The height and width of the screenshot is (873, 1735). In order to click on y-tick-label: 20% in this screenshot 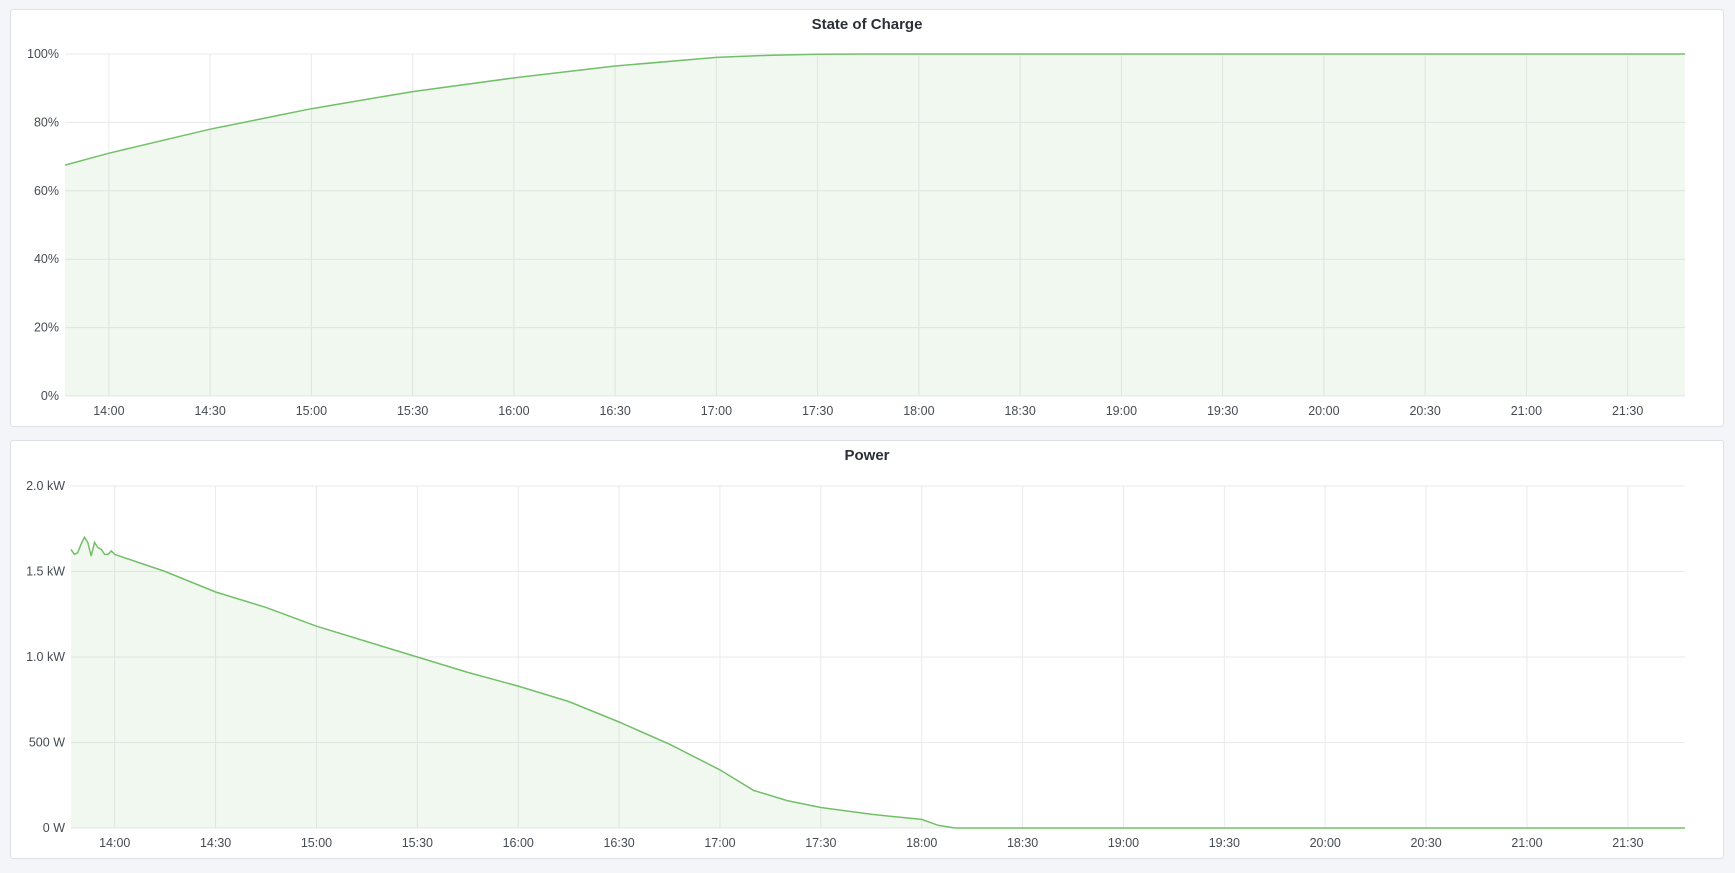, I will do `click(46, 328)`.